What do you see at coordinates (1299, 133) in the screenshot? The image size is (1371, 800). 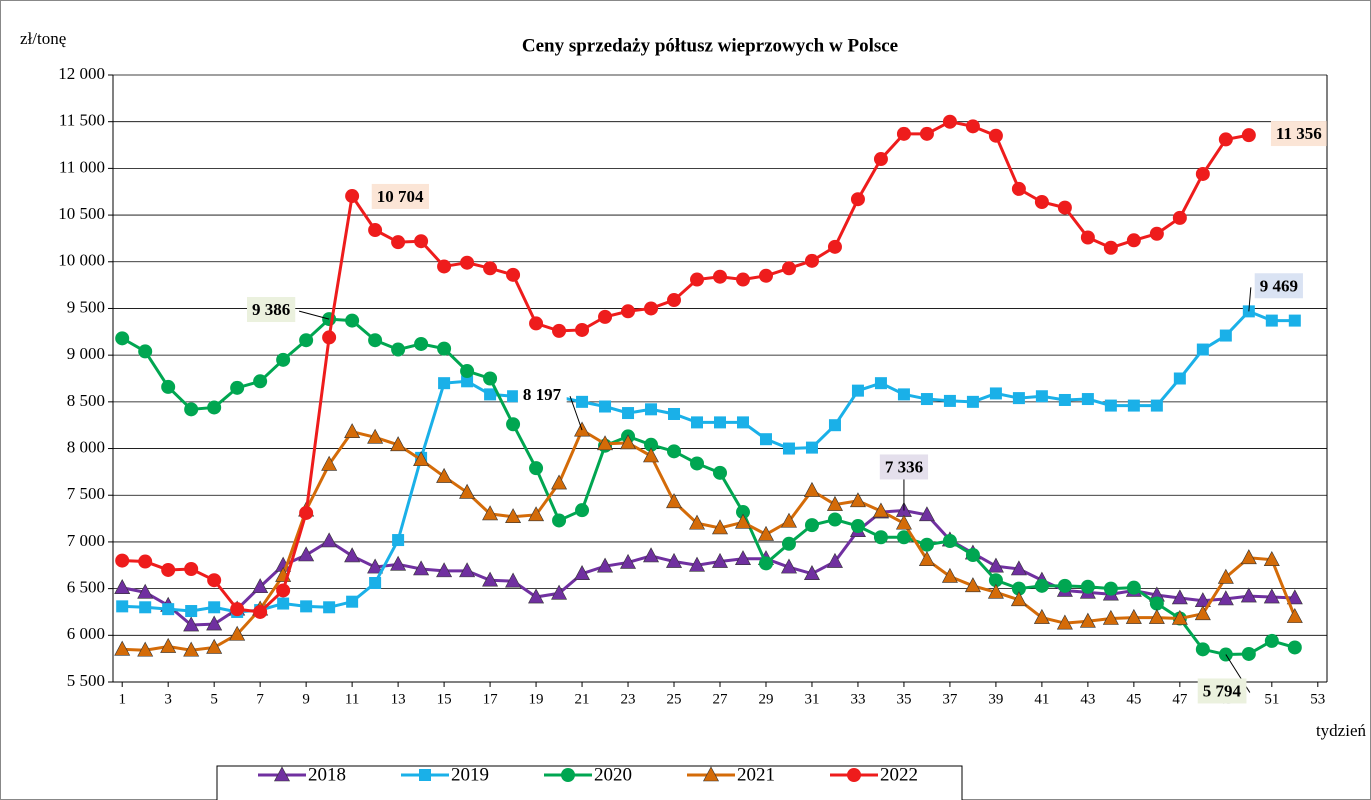 I see `data-label: 11 356` at bounding box center [1299, 133].